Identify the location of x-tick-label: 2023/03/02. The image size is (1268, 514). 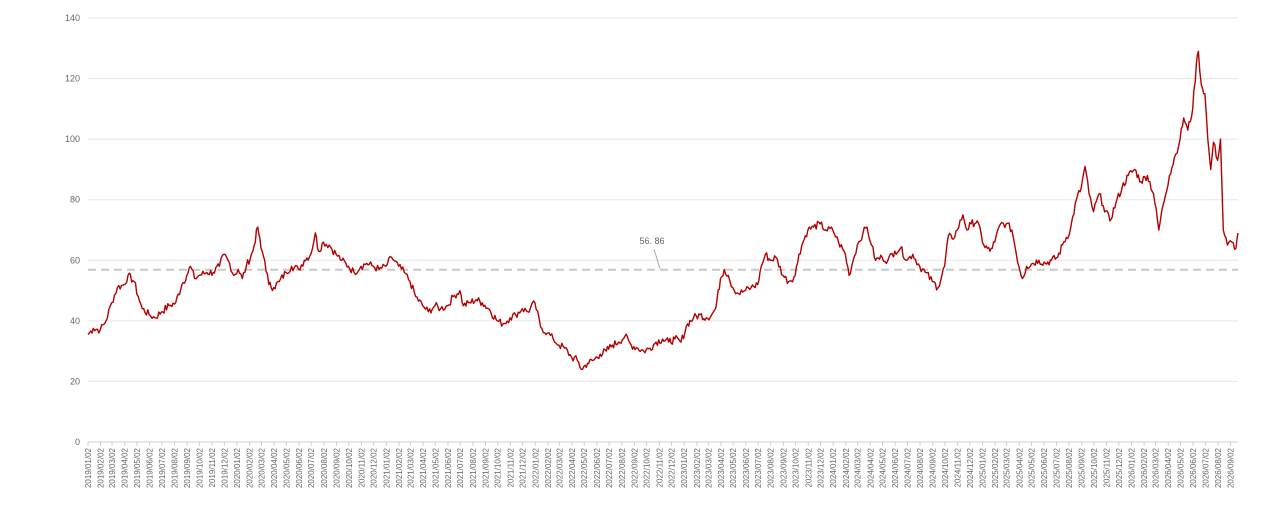
(708, 467).